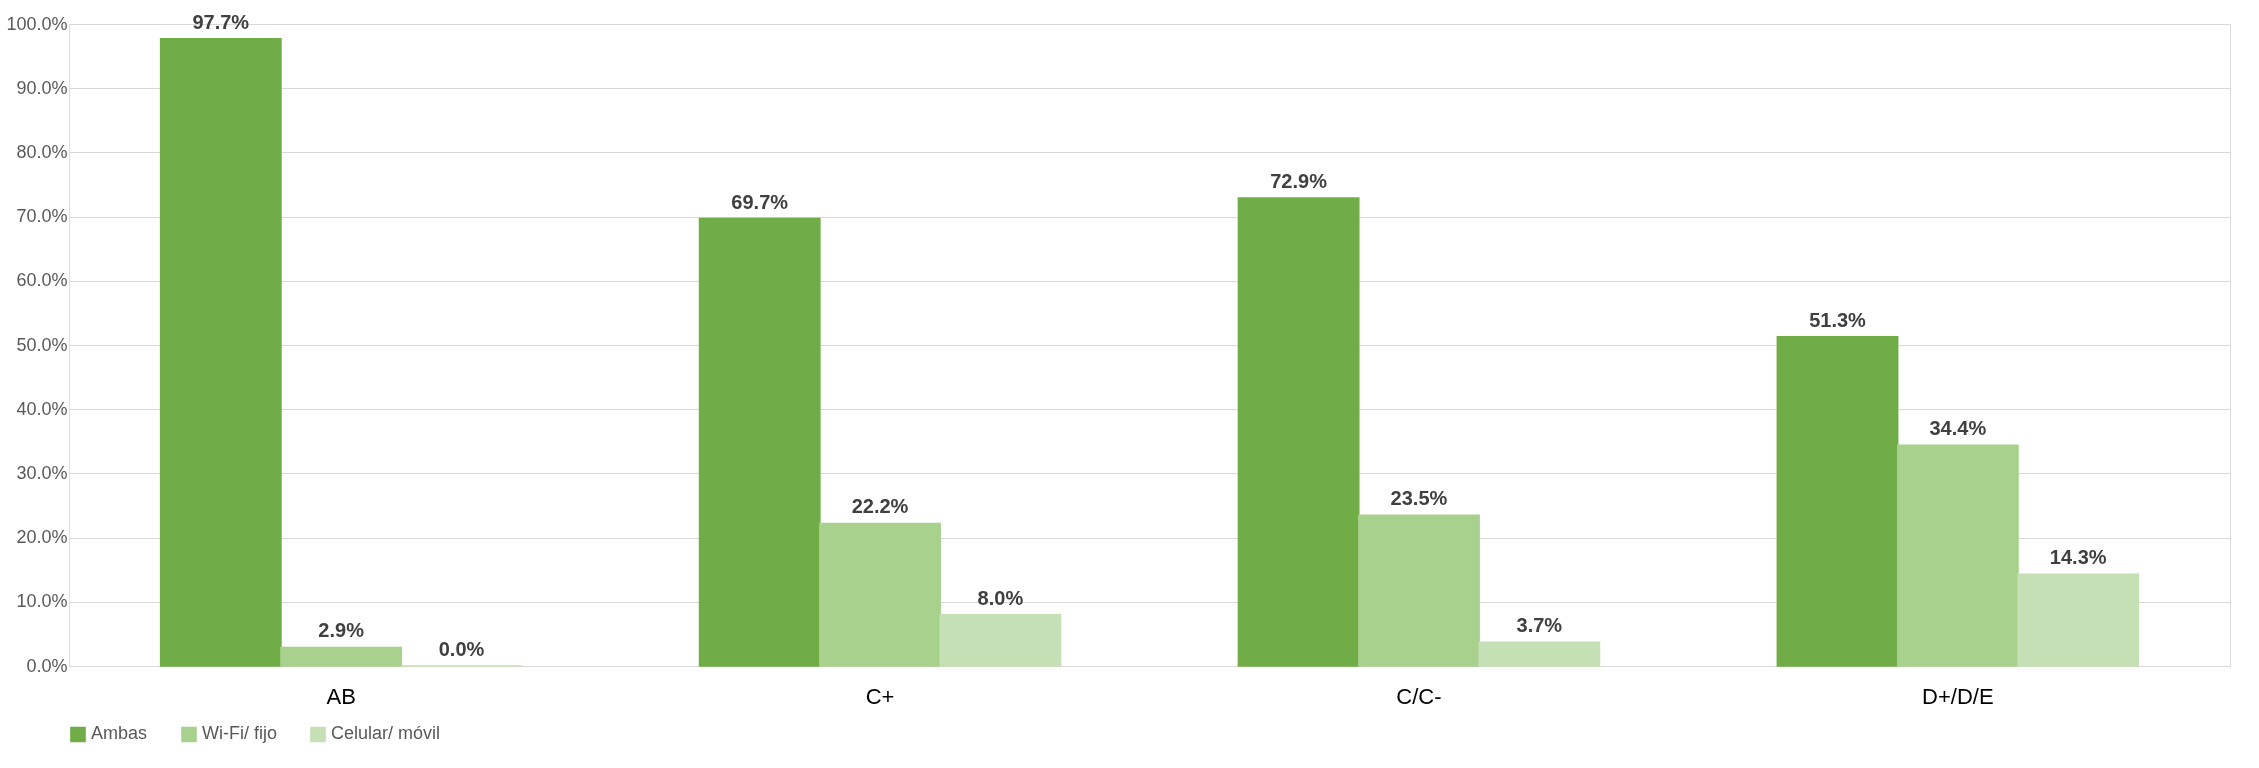  I want to click on y-tick-label: 50.0%, so click(42, 344).